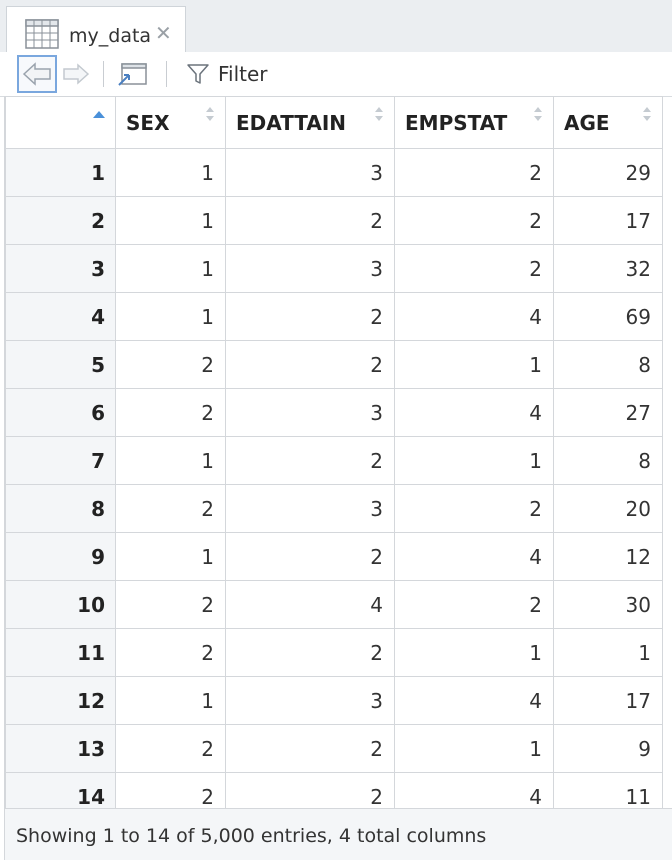  Describe the element at coordinates (42, 34) in the screenshot. I see `table-grid-icon` at that location.